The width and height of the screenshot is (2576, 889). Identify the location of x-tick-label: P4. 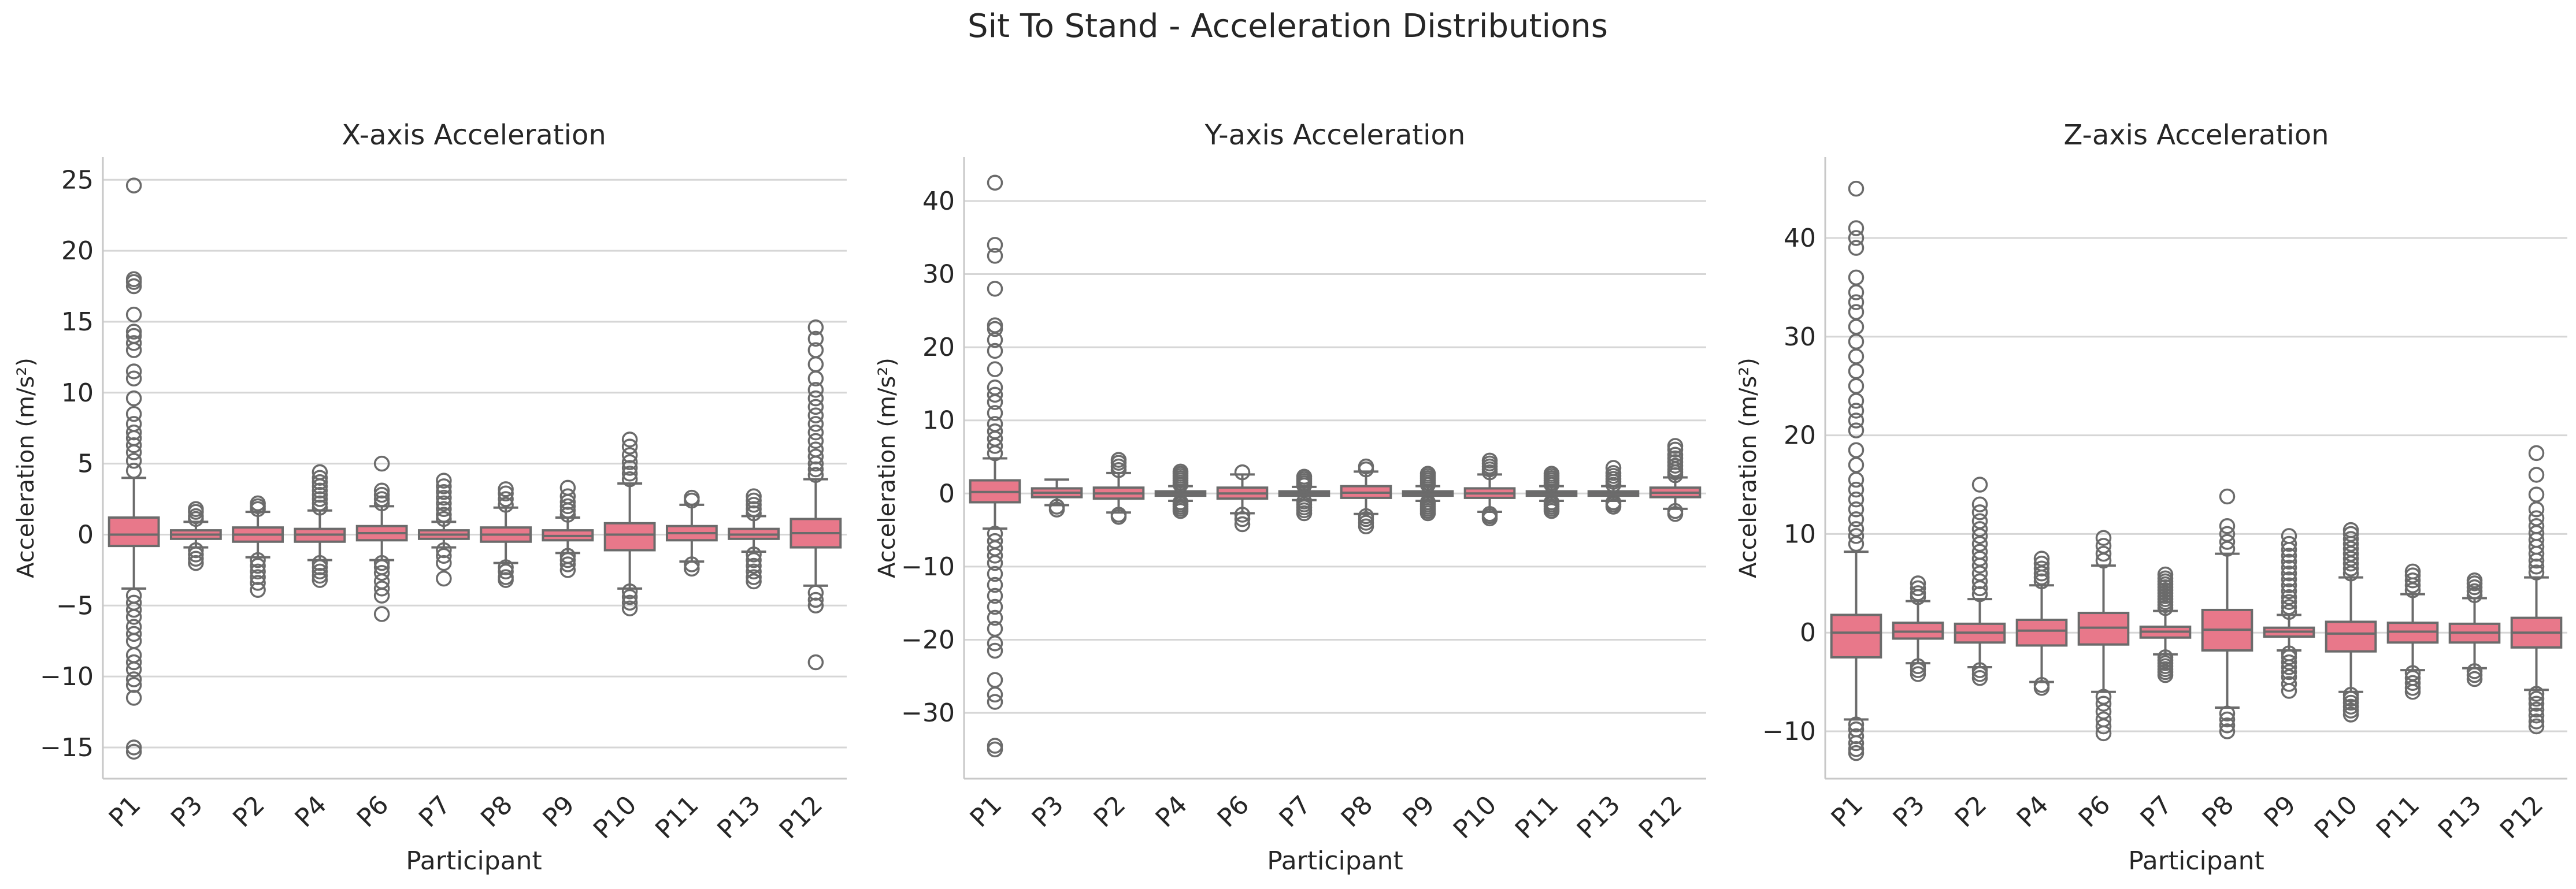
(311, 812).